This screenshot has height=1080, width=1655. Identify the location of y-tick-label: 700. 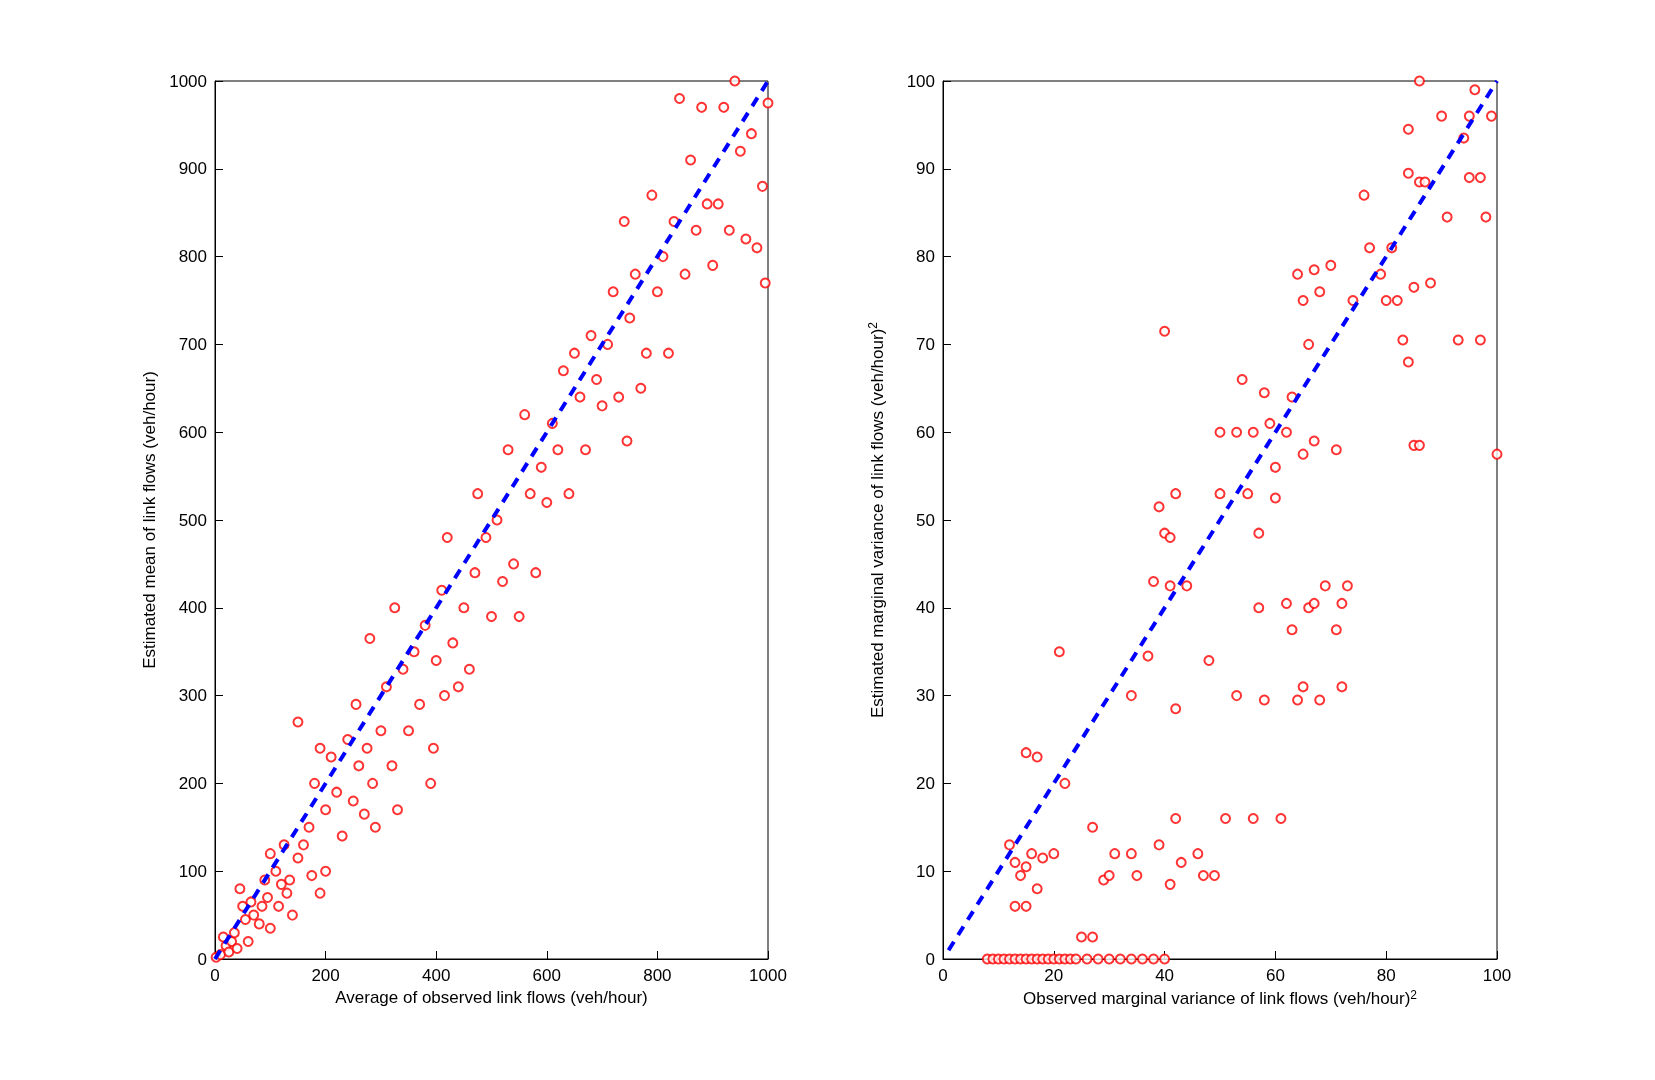
(192, 344).